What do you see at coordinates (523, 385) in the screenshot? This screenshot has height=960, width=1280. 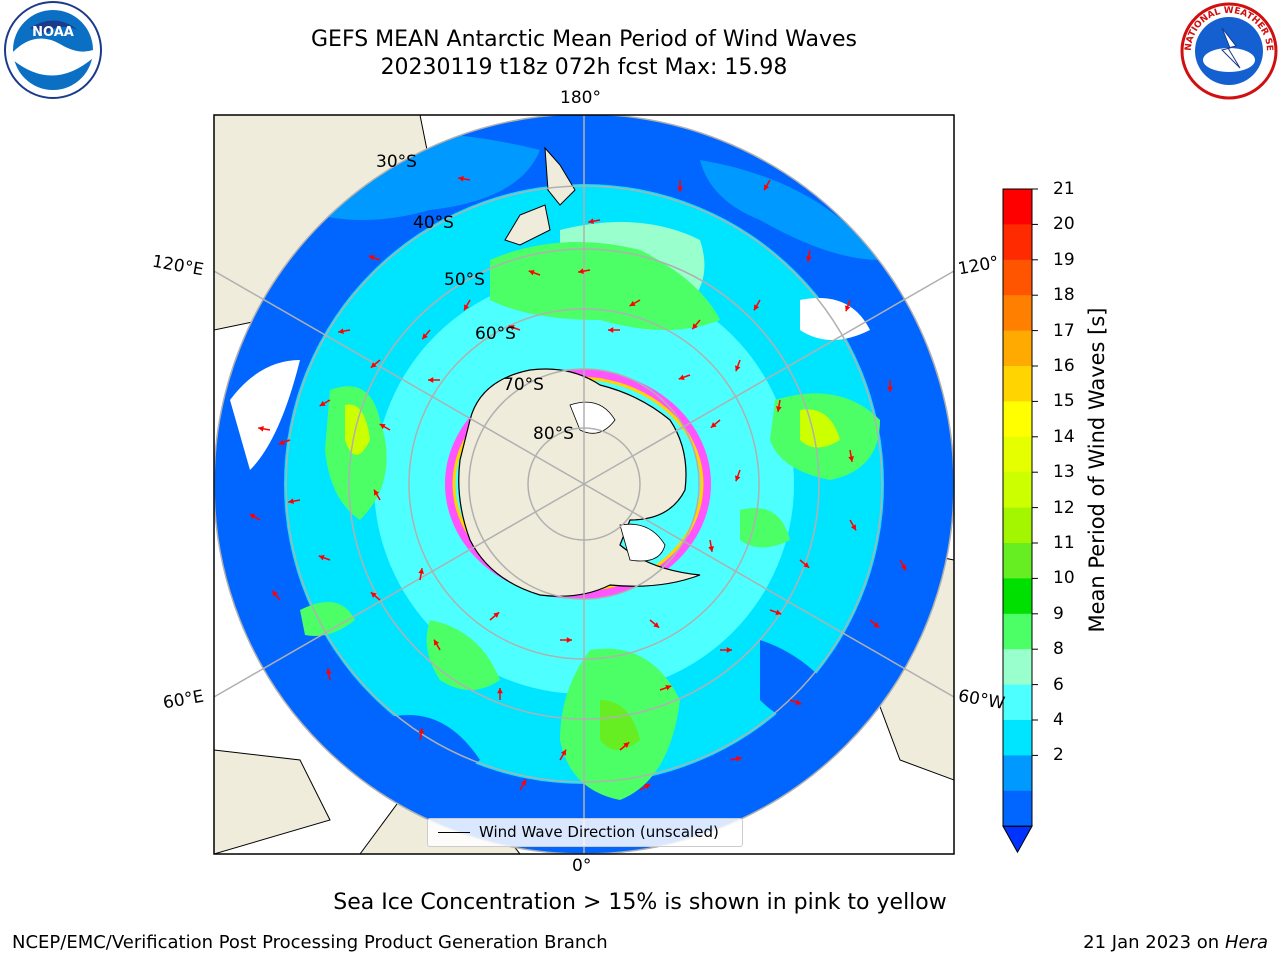 I see `lat-label-70s: 70°S` at bounding box center [523, 385].